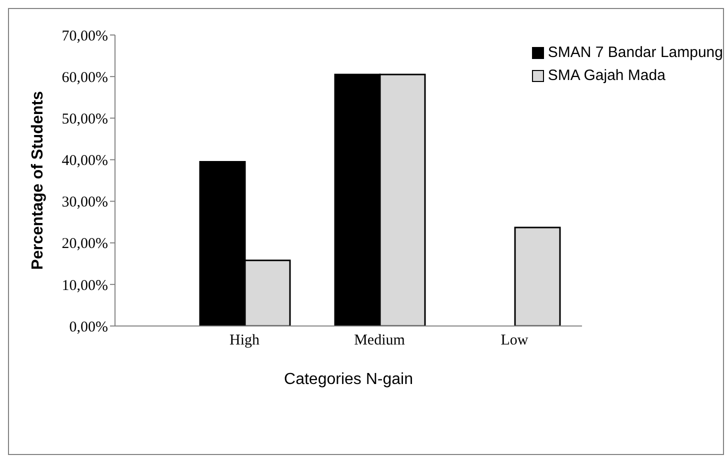  Describe the element at coordinates (85, 161) in the screenshot. I see `y-tick-label: 40,00%` at that location.